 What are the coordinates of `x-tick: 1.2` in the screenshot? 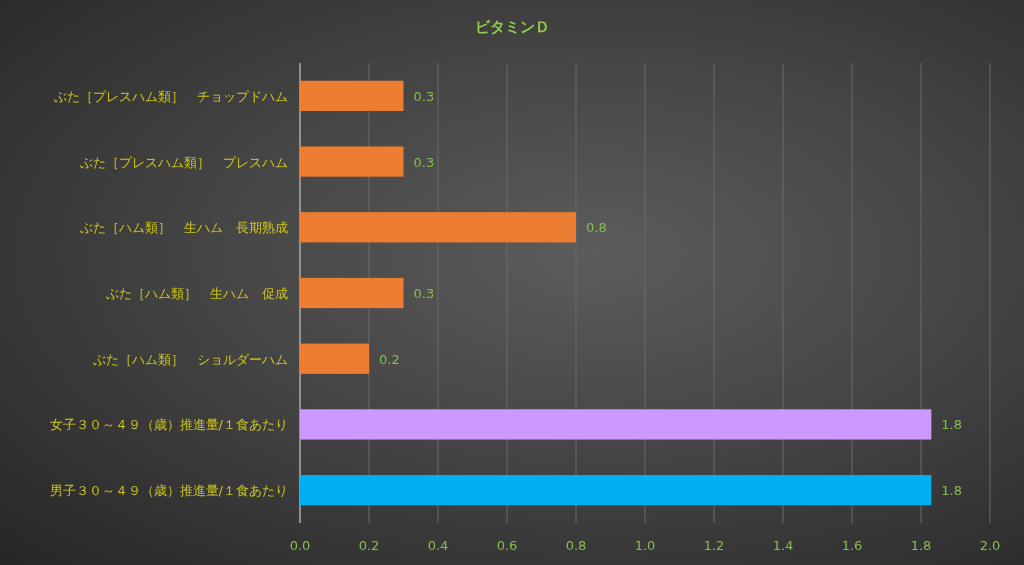 It's located at (714, 545).